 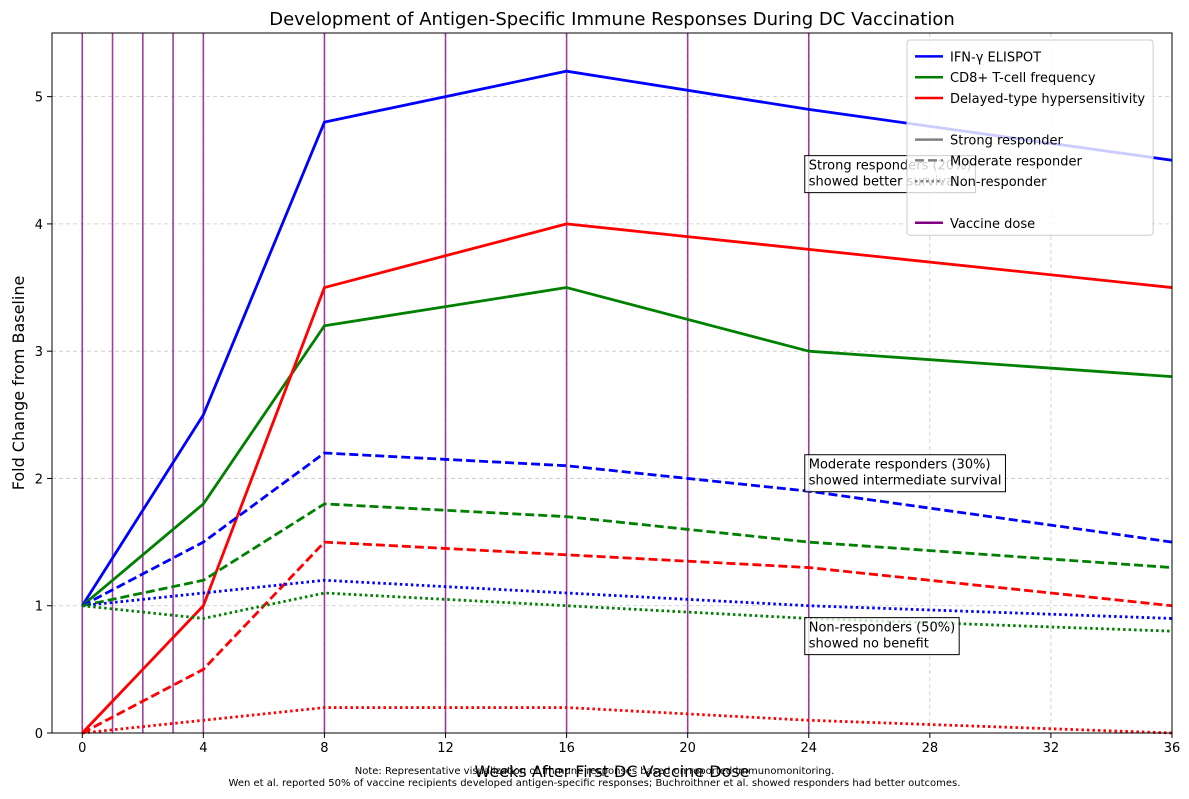 What do you see at coordinates (566, 748) in the screenshot?
I see `x-tick-label: 16` at bounding box center [566, 748].